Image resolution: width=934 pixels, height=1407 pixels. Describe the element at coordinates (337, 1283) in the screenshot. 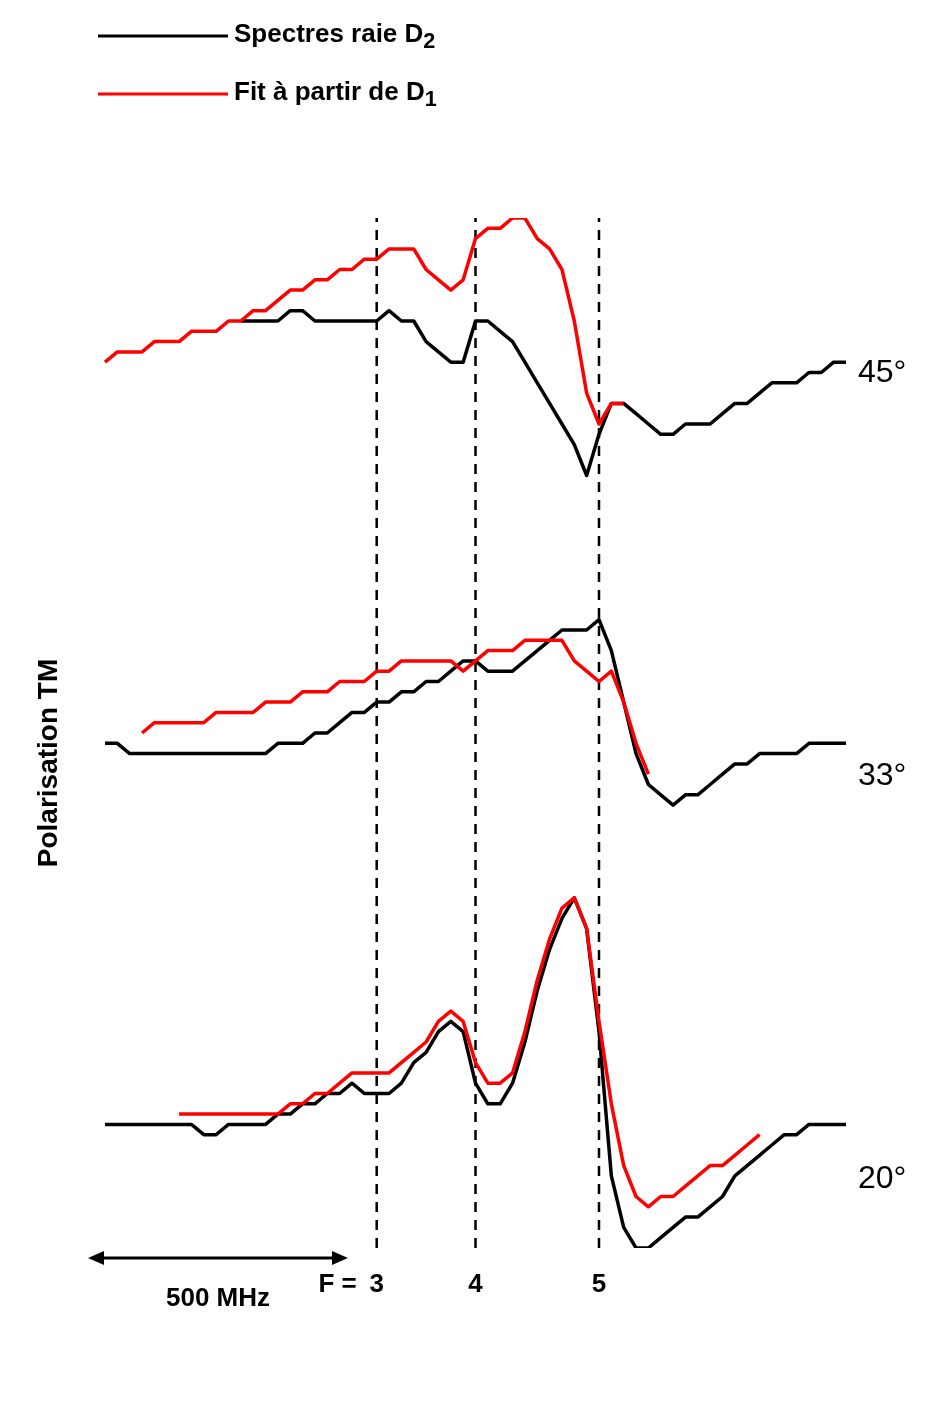

I see `text: F =` at that location.